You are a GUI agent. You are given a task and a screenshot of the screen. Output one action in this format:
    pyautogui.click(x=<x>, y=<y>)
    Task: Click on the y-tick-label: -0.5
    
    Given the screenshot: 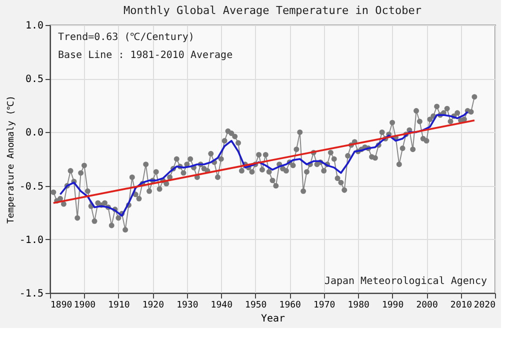 What is the action you would take?
    pyautogui.click(x=31, y=186)
    